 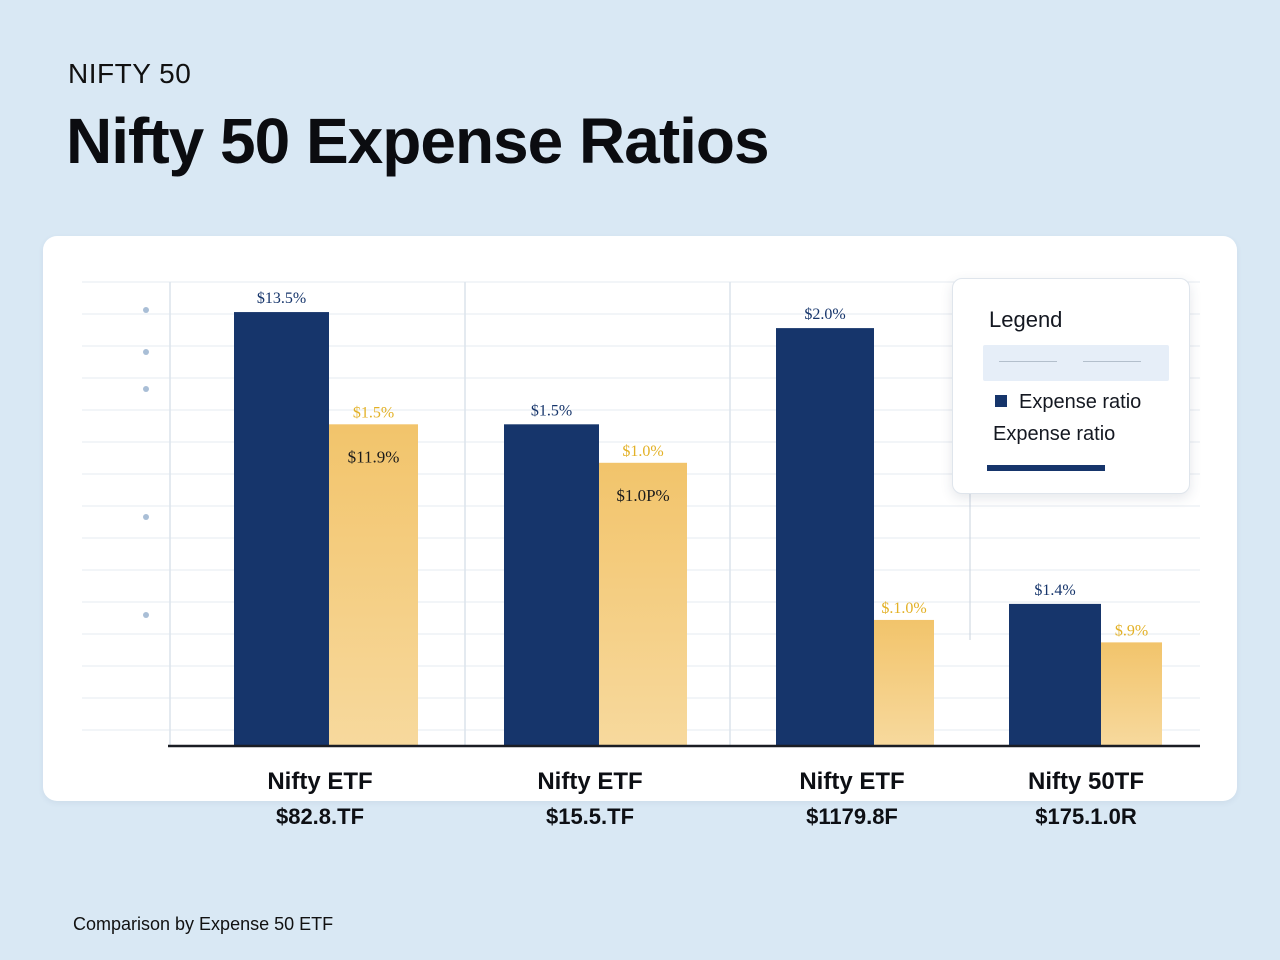 What do you see at coordinates (1076, 363) in the screenshot?
I see `legend-header-bar` at bounding box center [1076, 363].